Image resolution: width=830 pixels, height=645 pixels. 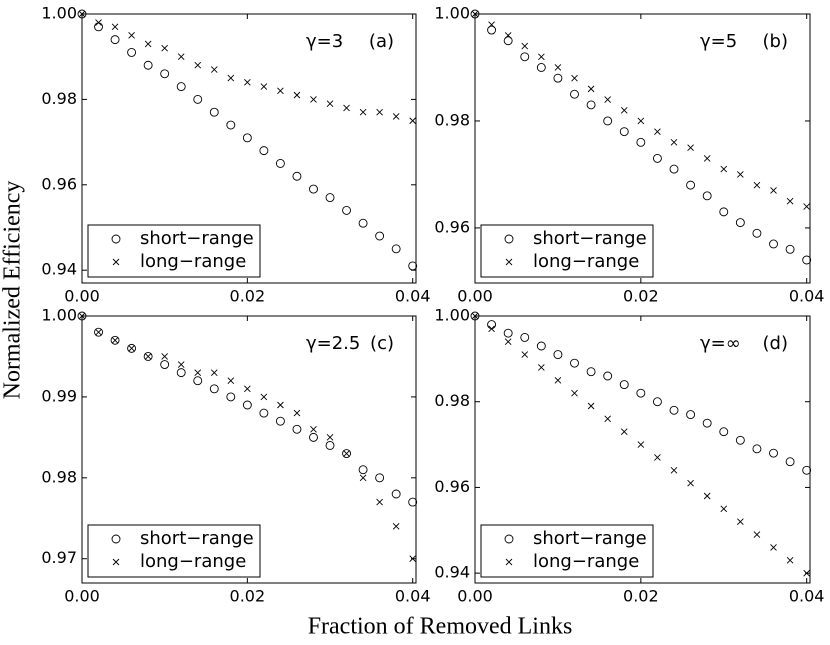 I want to click on y-tick-label: 1.00, so click(x=452, y=315).